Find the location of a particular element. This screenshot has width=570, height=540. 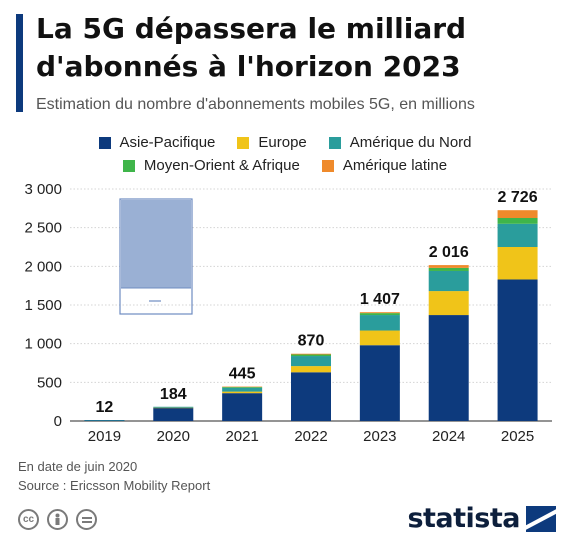

license-icons: cc is located at coordinates (57, 519).